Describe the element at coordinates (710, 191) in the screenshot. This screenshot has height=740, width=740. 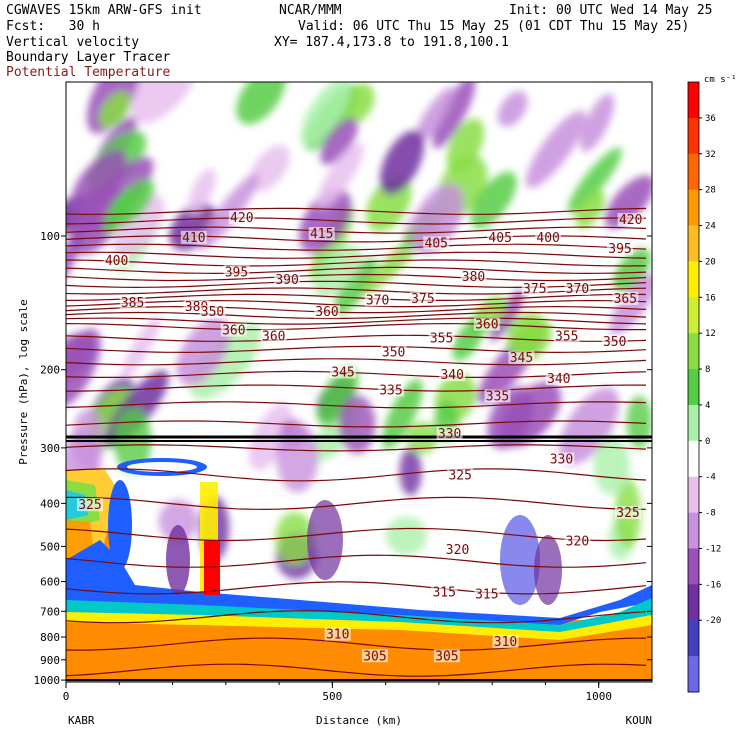
I see `colorbar-label: 28` at that location.